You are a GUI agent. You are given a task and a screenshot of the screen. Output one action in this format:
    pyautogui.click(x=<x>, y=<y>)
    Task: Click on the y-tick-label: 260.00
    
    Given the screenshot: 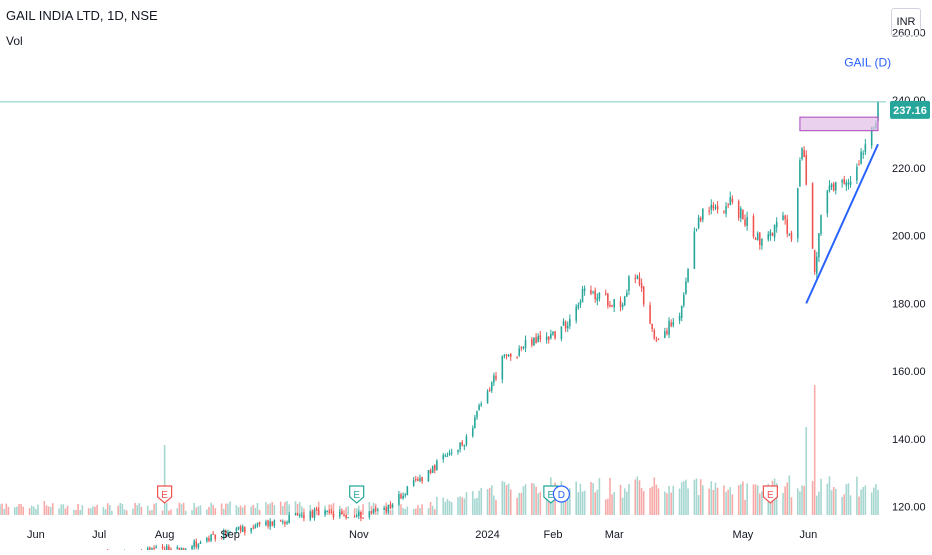 What is the action you would take?
    pyautogui.click(x=909, y=34)
    